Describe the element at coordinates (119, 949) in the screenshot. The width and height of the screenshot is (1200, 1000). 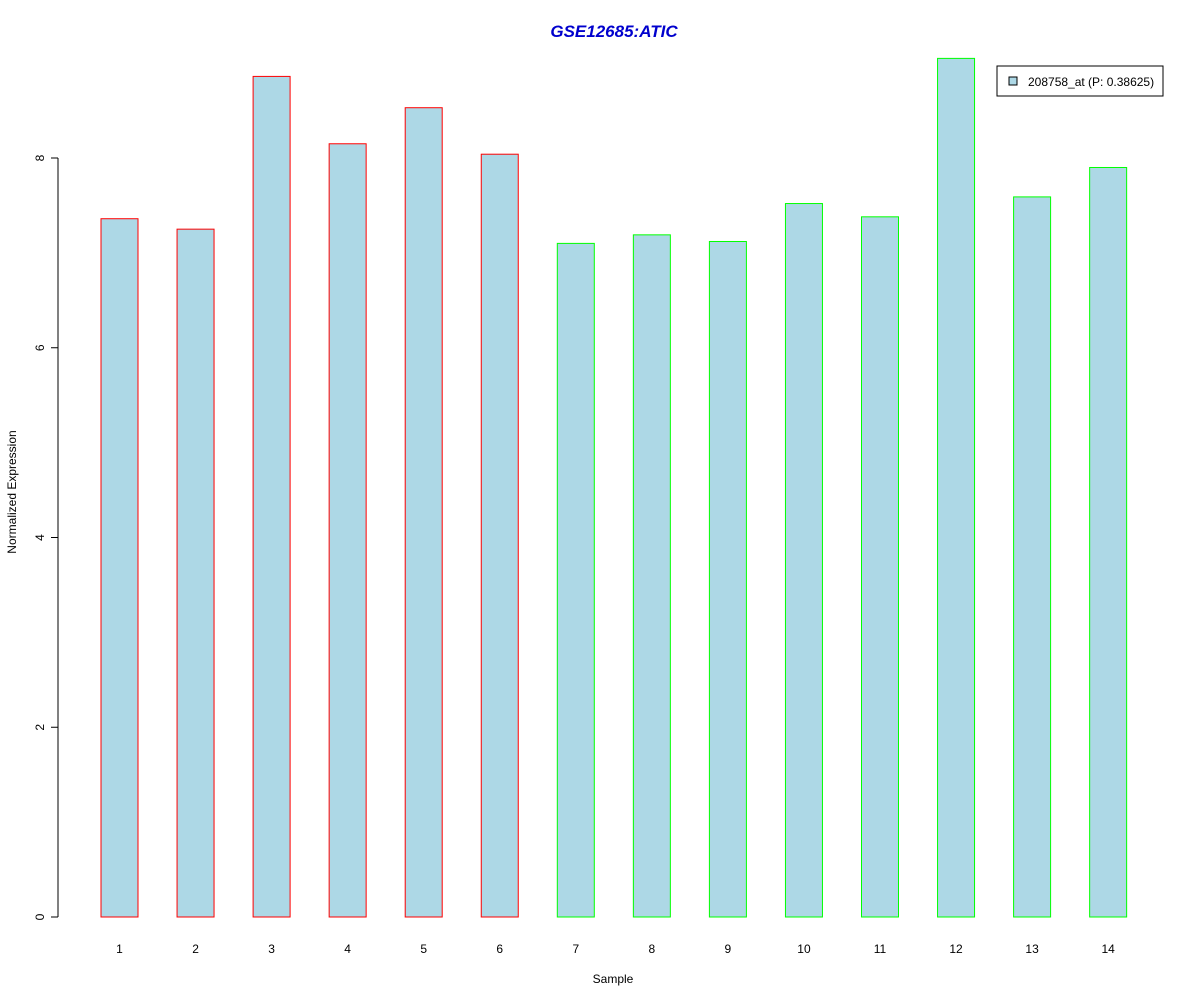
I see `x-tick-label: 1` at that location.